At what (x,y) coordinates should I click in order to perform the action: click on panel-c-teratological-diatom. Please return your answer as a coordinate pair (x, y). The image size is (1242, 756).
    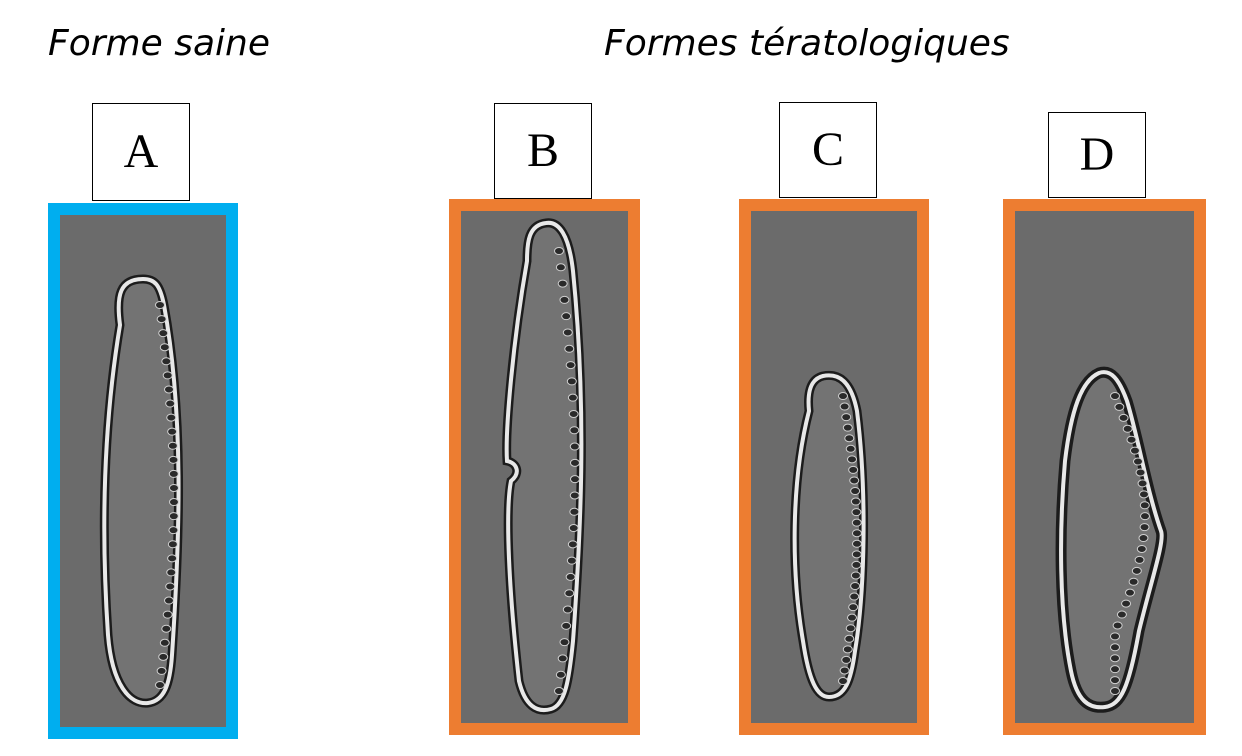
    Looking at the image, I should click on (834, 467).